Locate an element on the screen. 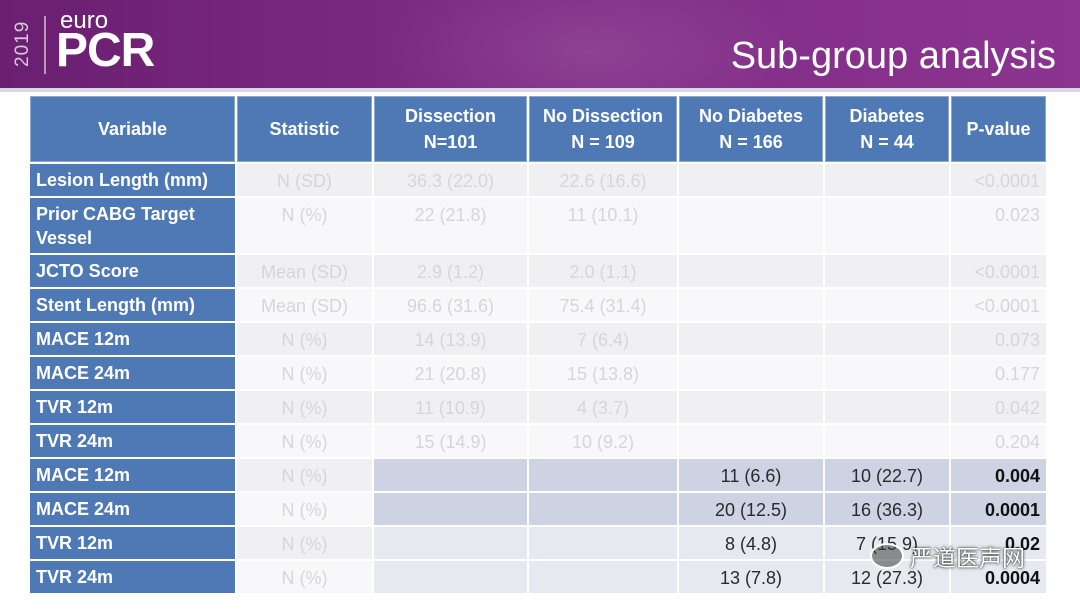 Image resolution: width=1080 pixels, height=612 pixels. no-dissection-cell: 2.0 (1.1) is located at coordinates (603, 271).